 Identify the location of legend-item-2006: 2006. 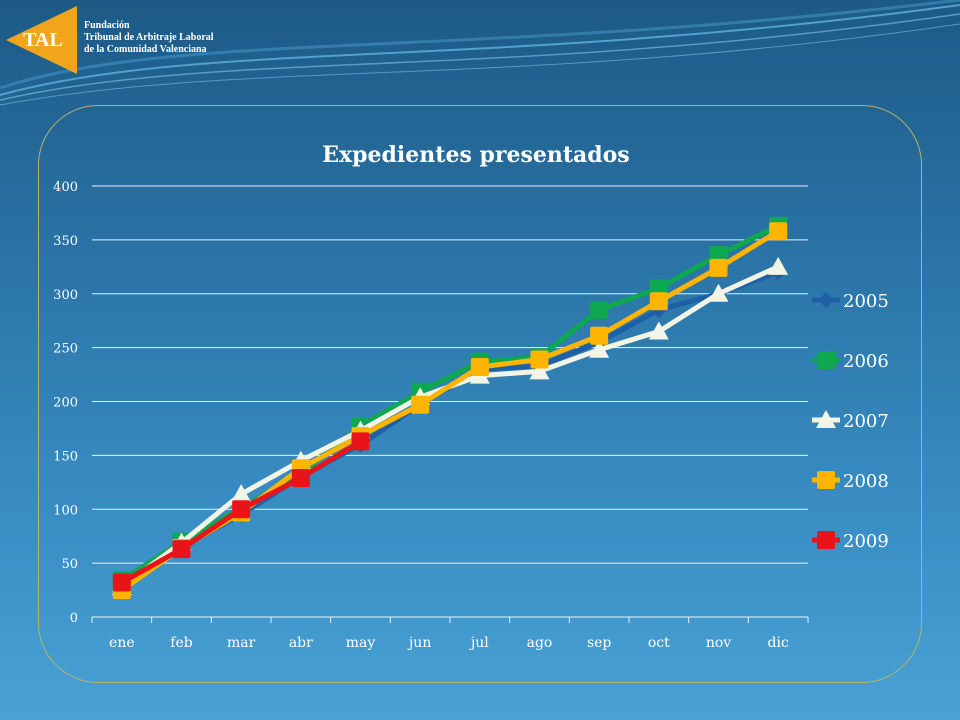
(850, 361).